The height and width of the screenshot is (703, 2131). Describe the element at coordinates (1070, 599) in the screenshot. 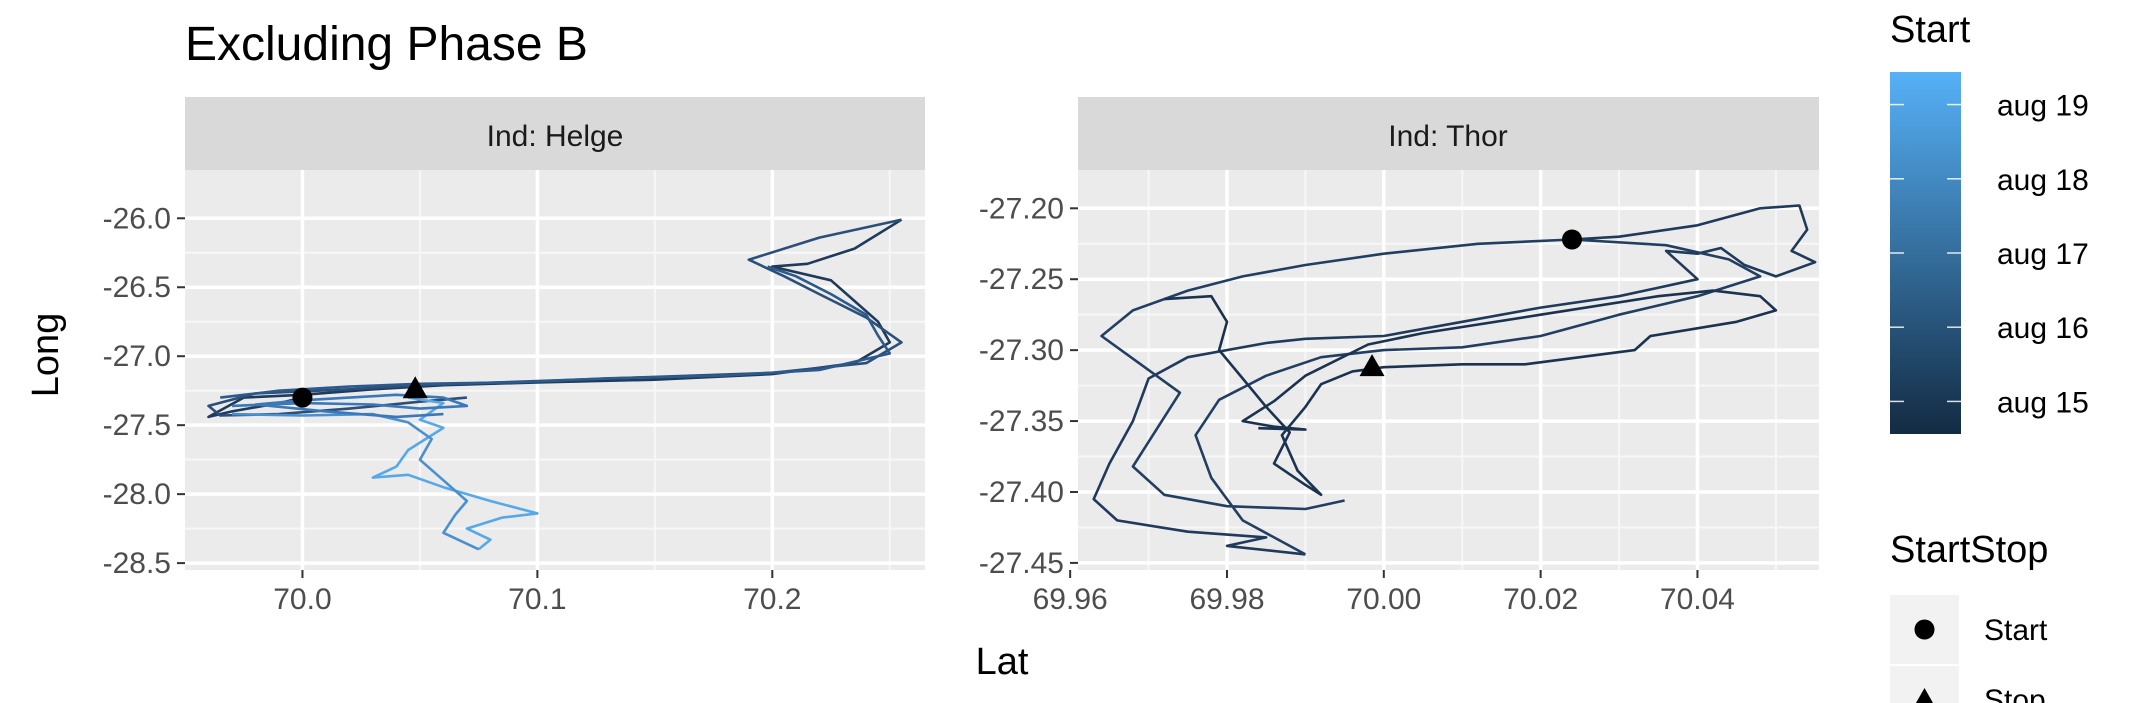

I see `x-tick-label: 69.96` at that location.